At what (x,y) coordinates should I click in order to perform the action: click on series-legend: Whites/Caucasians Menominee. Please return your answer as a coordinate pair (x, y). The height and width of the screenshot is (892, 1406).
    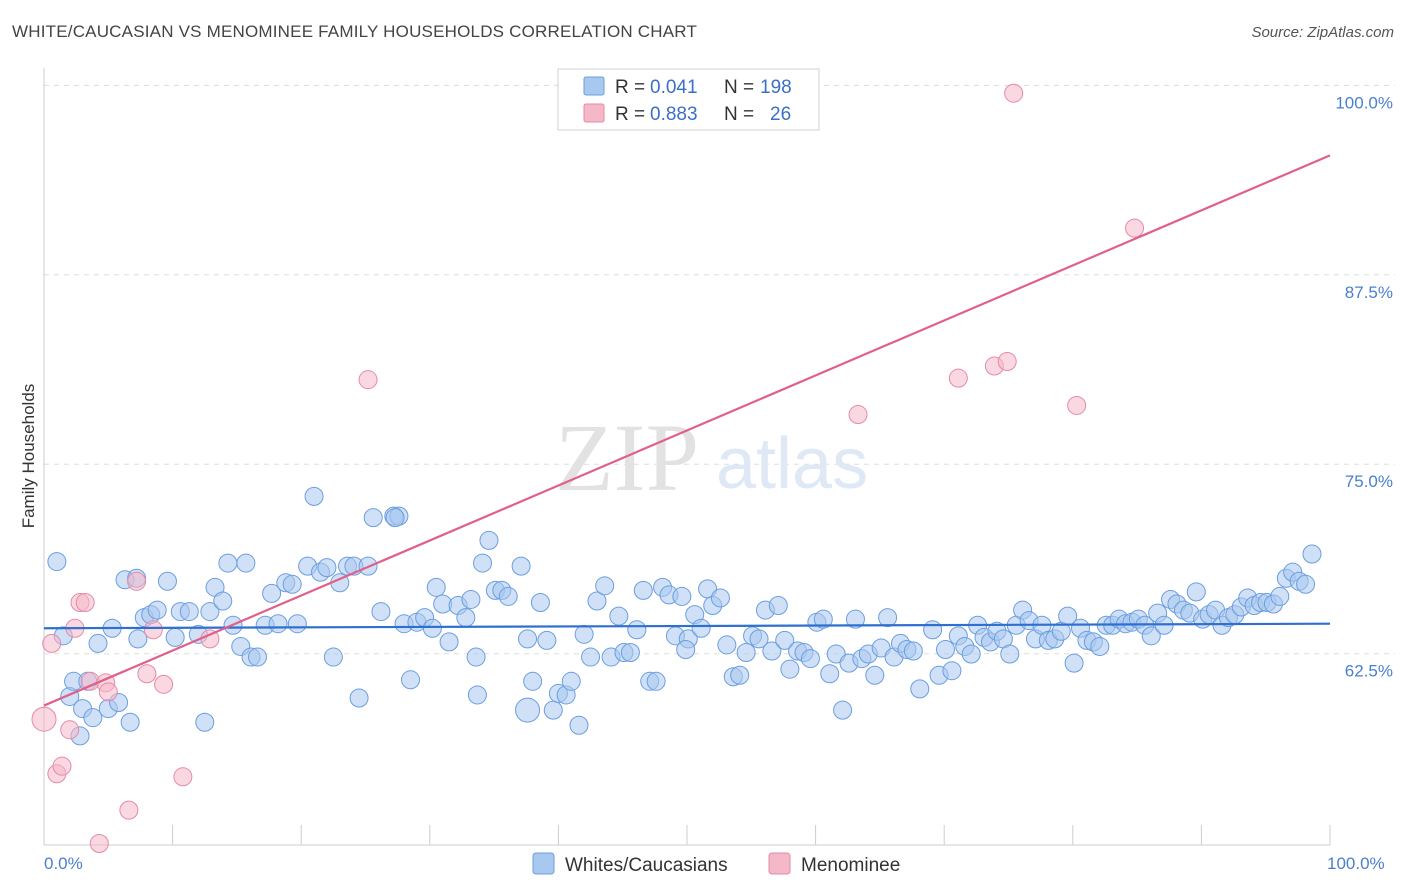
    Looking at the image, I should click on (716, 864).